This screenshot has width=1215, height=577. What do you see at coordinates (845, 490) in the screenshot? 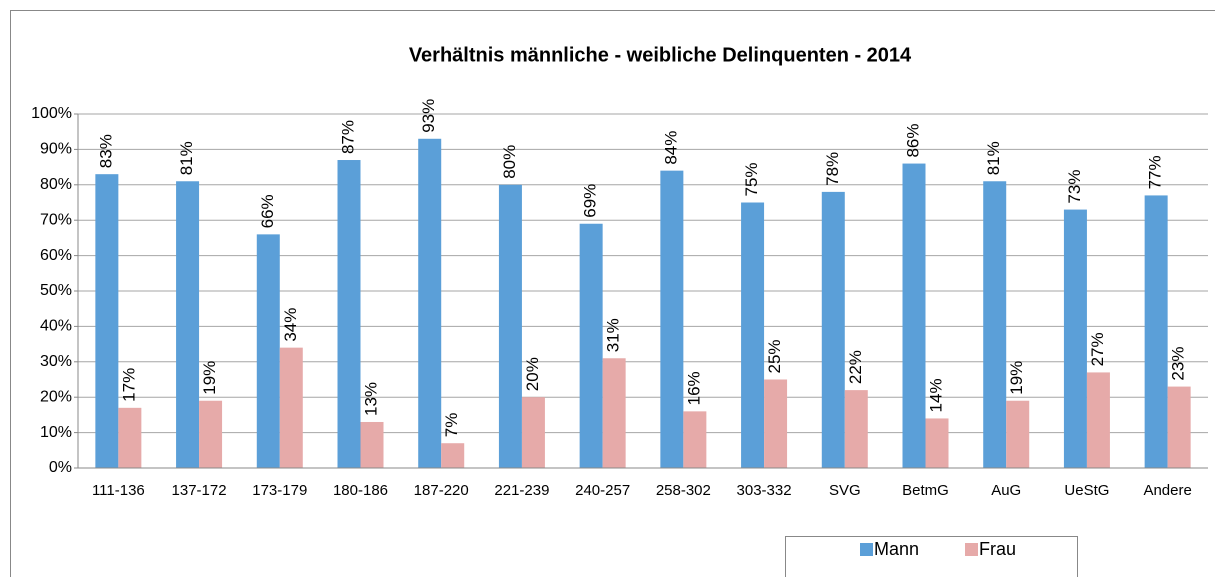
I see `x-tick-label: SVG` at bounding box center [845, 490].